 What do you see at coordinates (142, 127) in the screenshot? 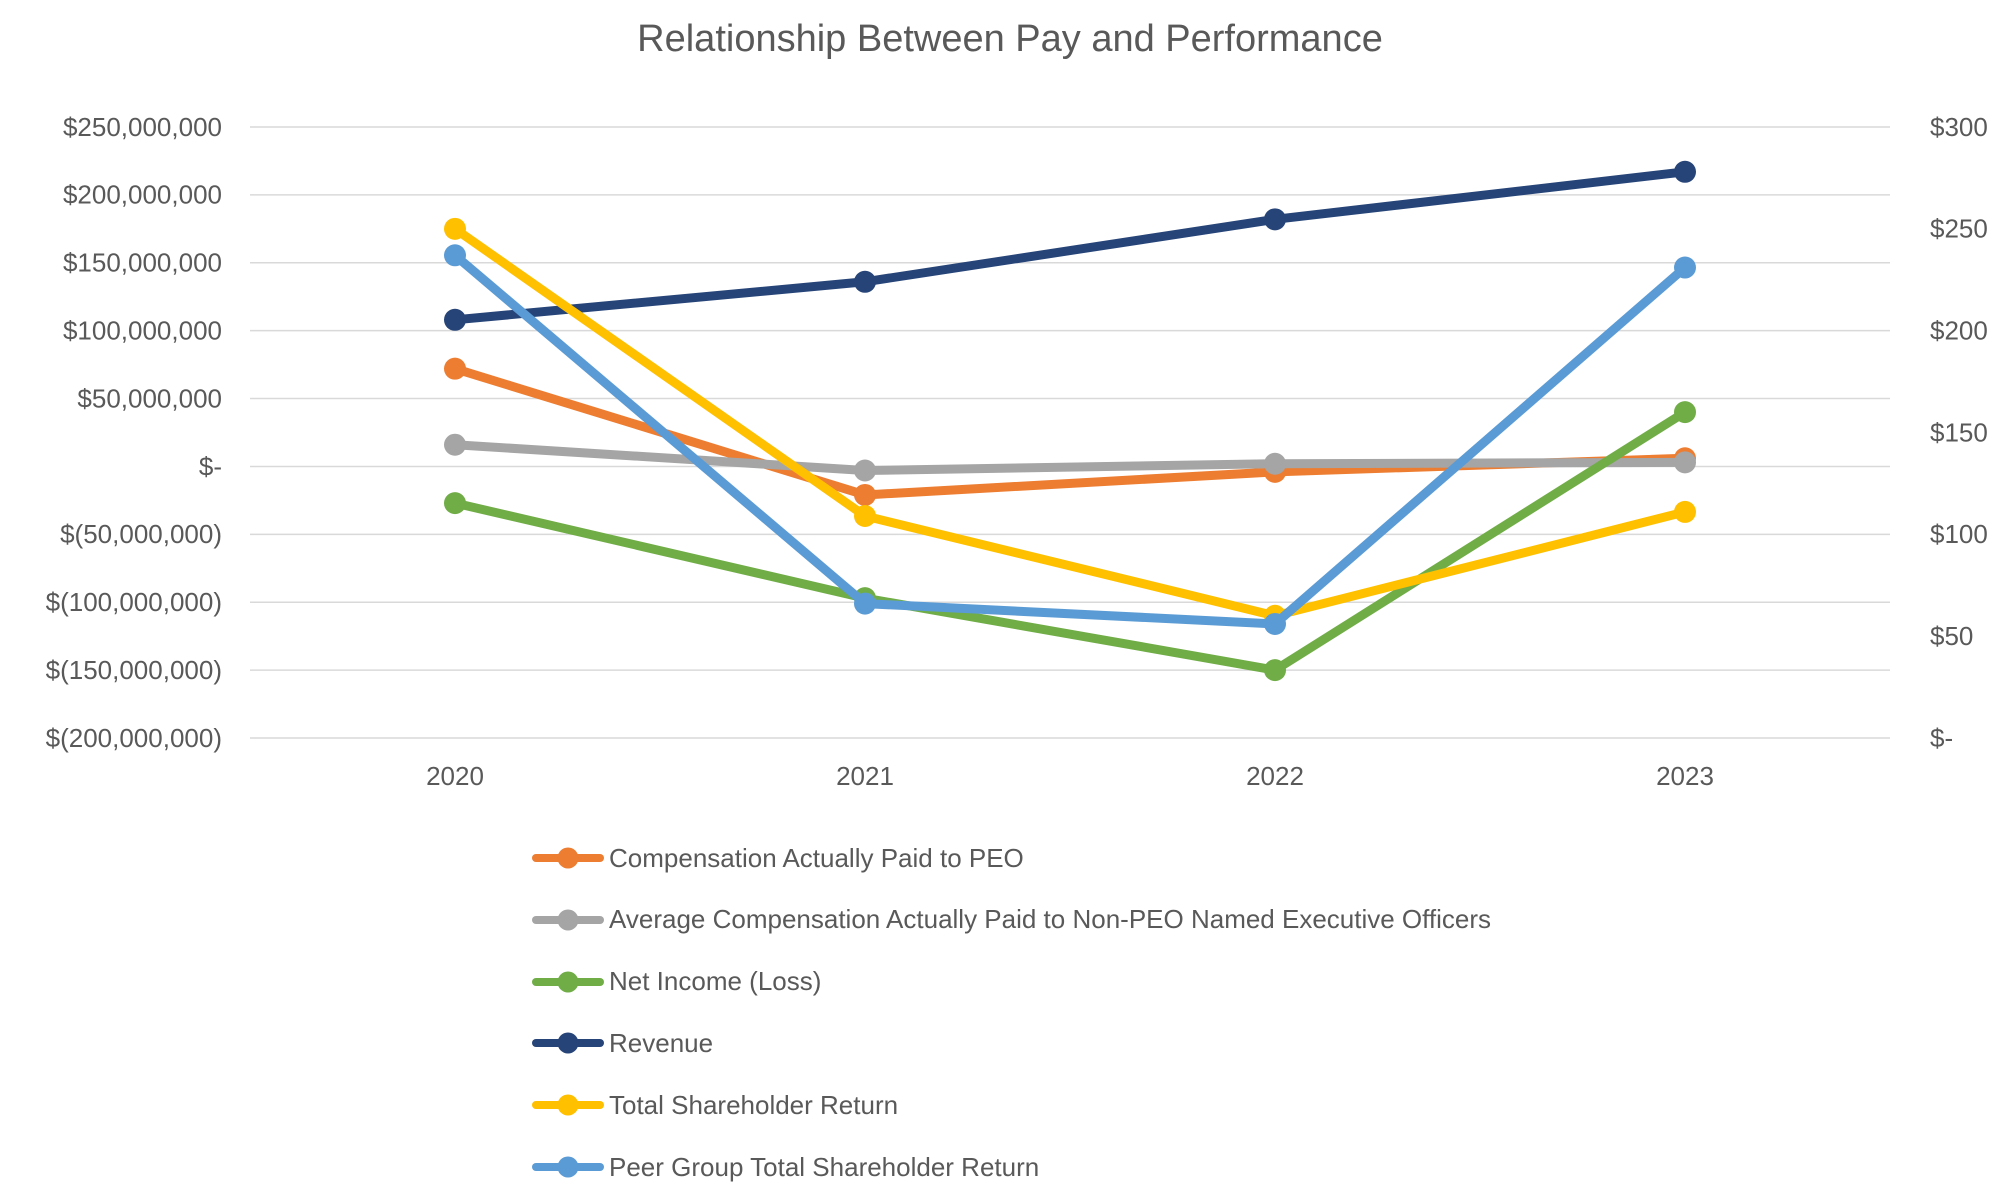
I see `y-axis-left-tick-label: $250,000,000` at bounding box center [142, 127].